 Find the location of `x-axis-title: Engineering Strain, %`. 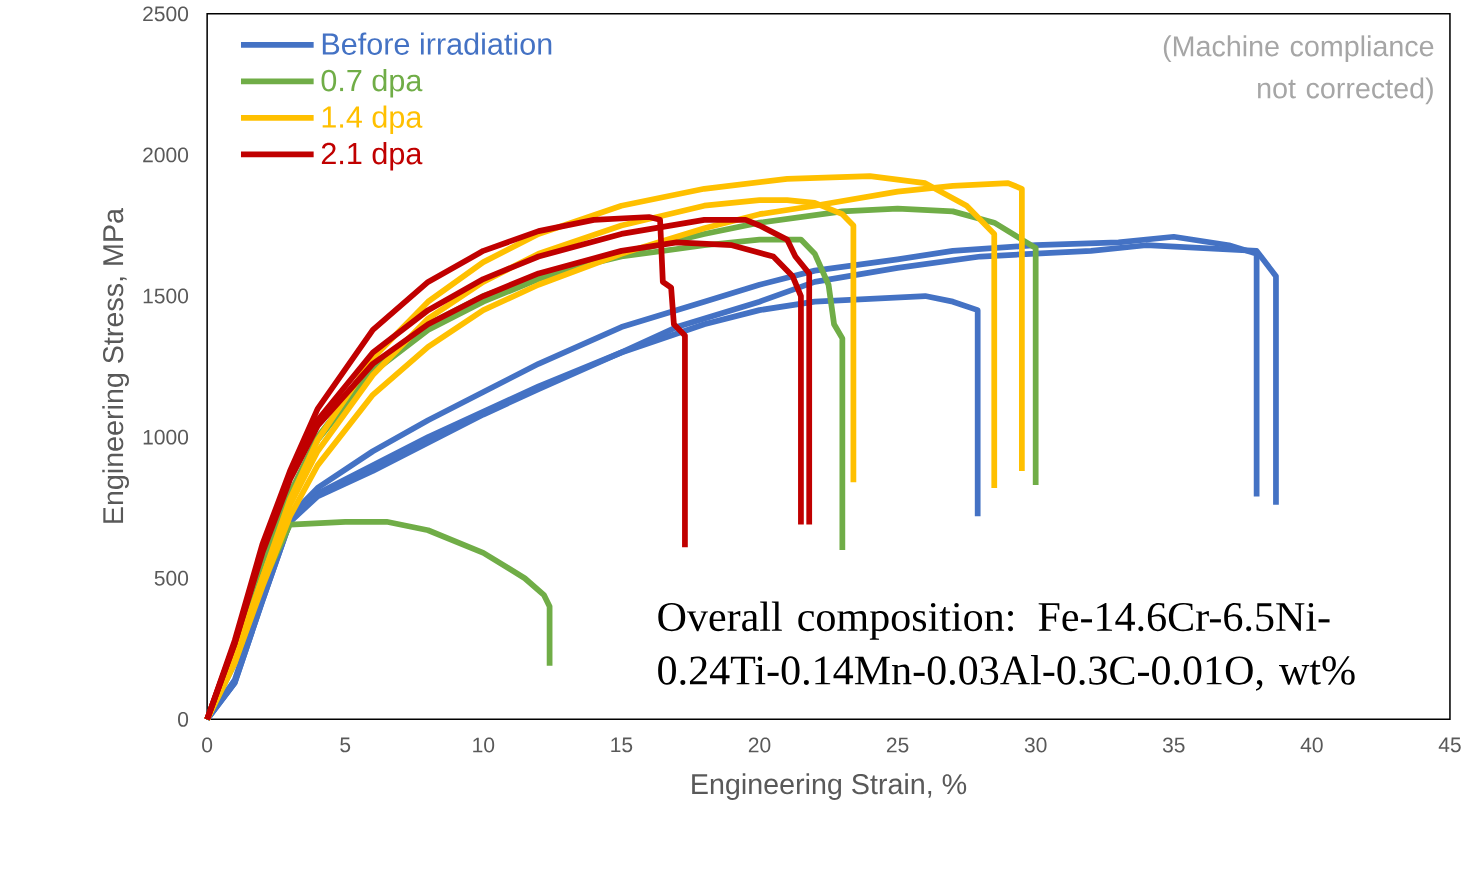

x-axis-title: Engineering Strain, % is located at coordinates (829, 786).